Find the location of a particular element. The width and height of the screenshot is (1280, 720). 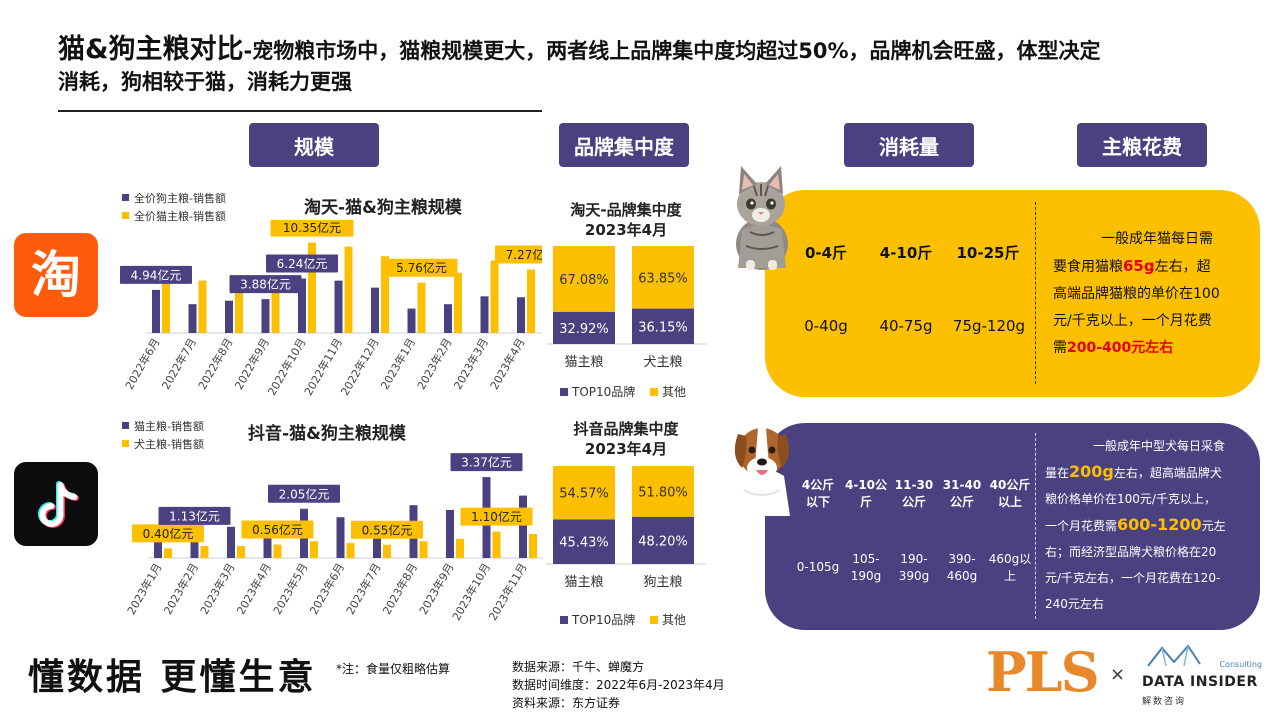

tmall-legend: 全价狗主粮-销售额 全价猫主粮-销售额 is located at coordinates (174, 208).